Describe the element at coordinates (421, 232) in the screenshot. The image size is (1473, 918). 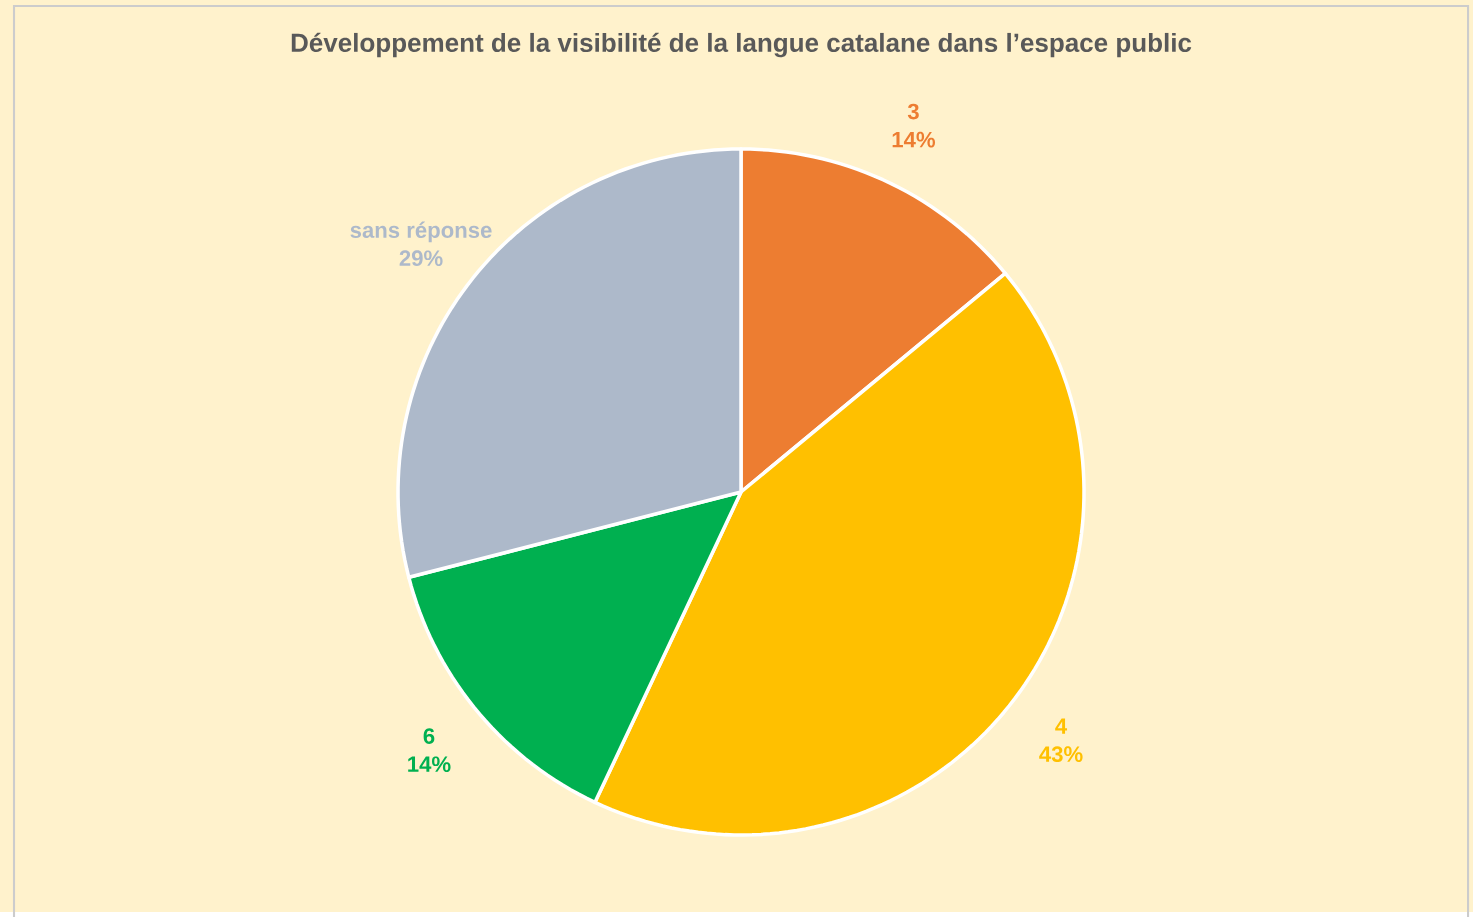
I see `slice-label: sans réponse` at that location.